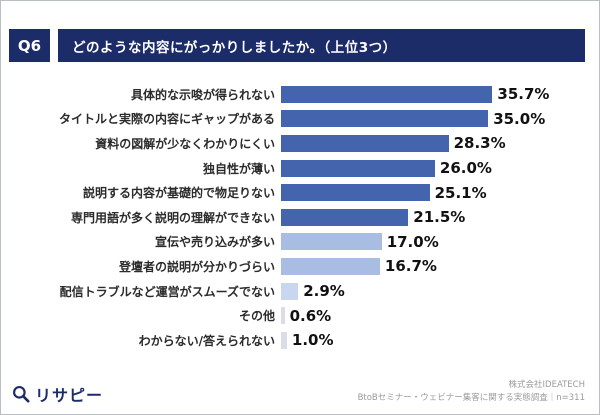 This screenshot has height=415, width=600. What do you see at coordinates (29, 45) in the screenshot?
I see `question-number-badge: Q6` at bounding box center [29, 45].